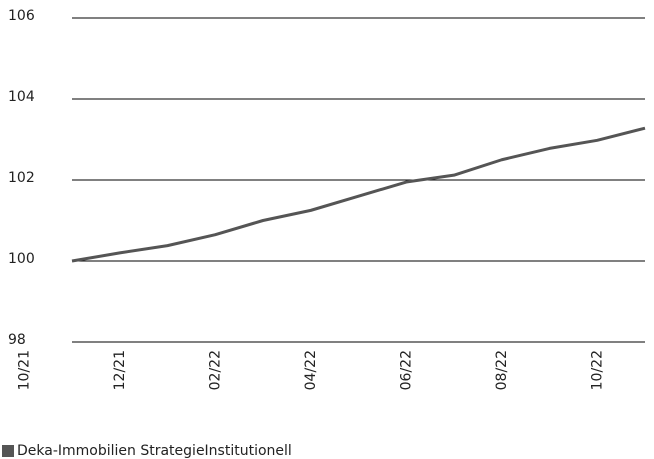  Describe the element at coordinates (21, 178) in the screenshot. I see `y-tick-label: 102` at that location.